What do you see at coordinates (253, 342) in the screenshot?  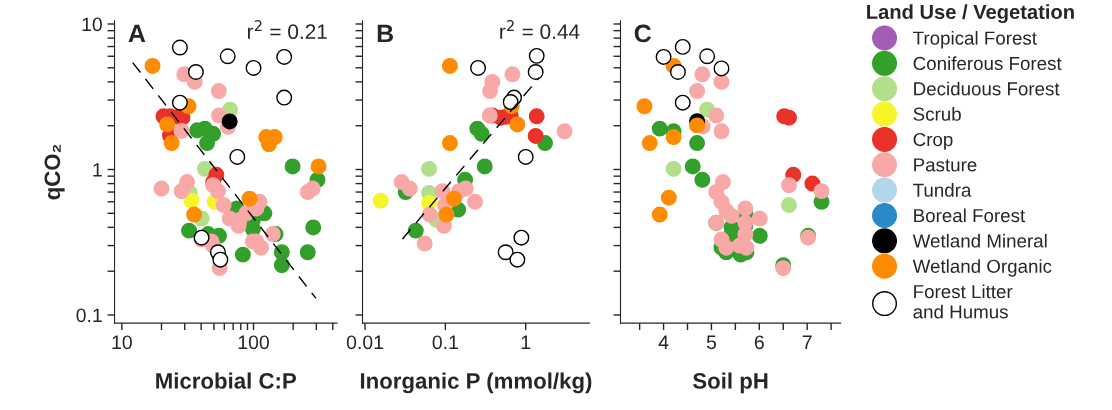 I see `x-tick-label: 100` at bounding box center [253, 342].